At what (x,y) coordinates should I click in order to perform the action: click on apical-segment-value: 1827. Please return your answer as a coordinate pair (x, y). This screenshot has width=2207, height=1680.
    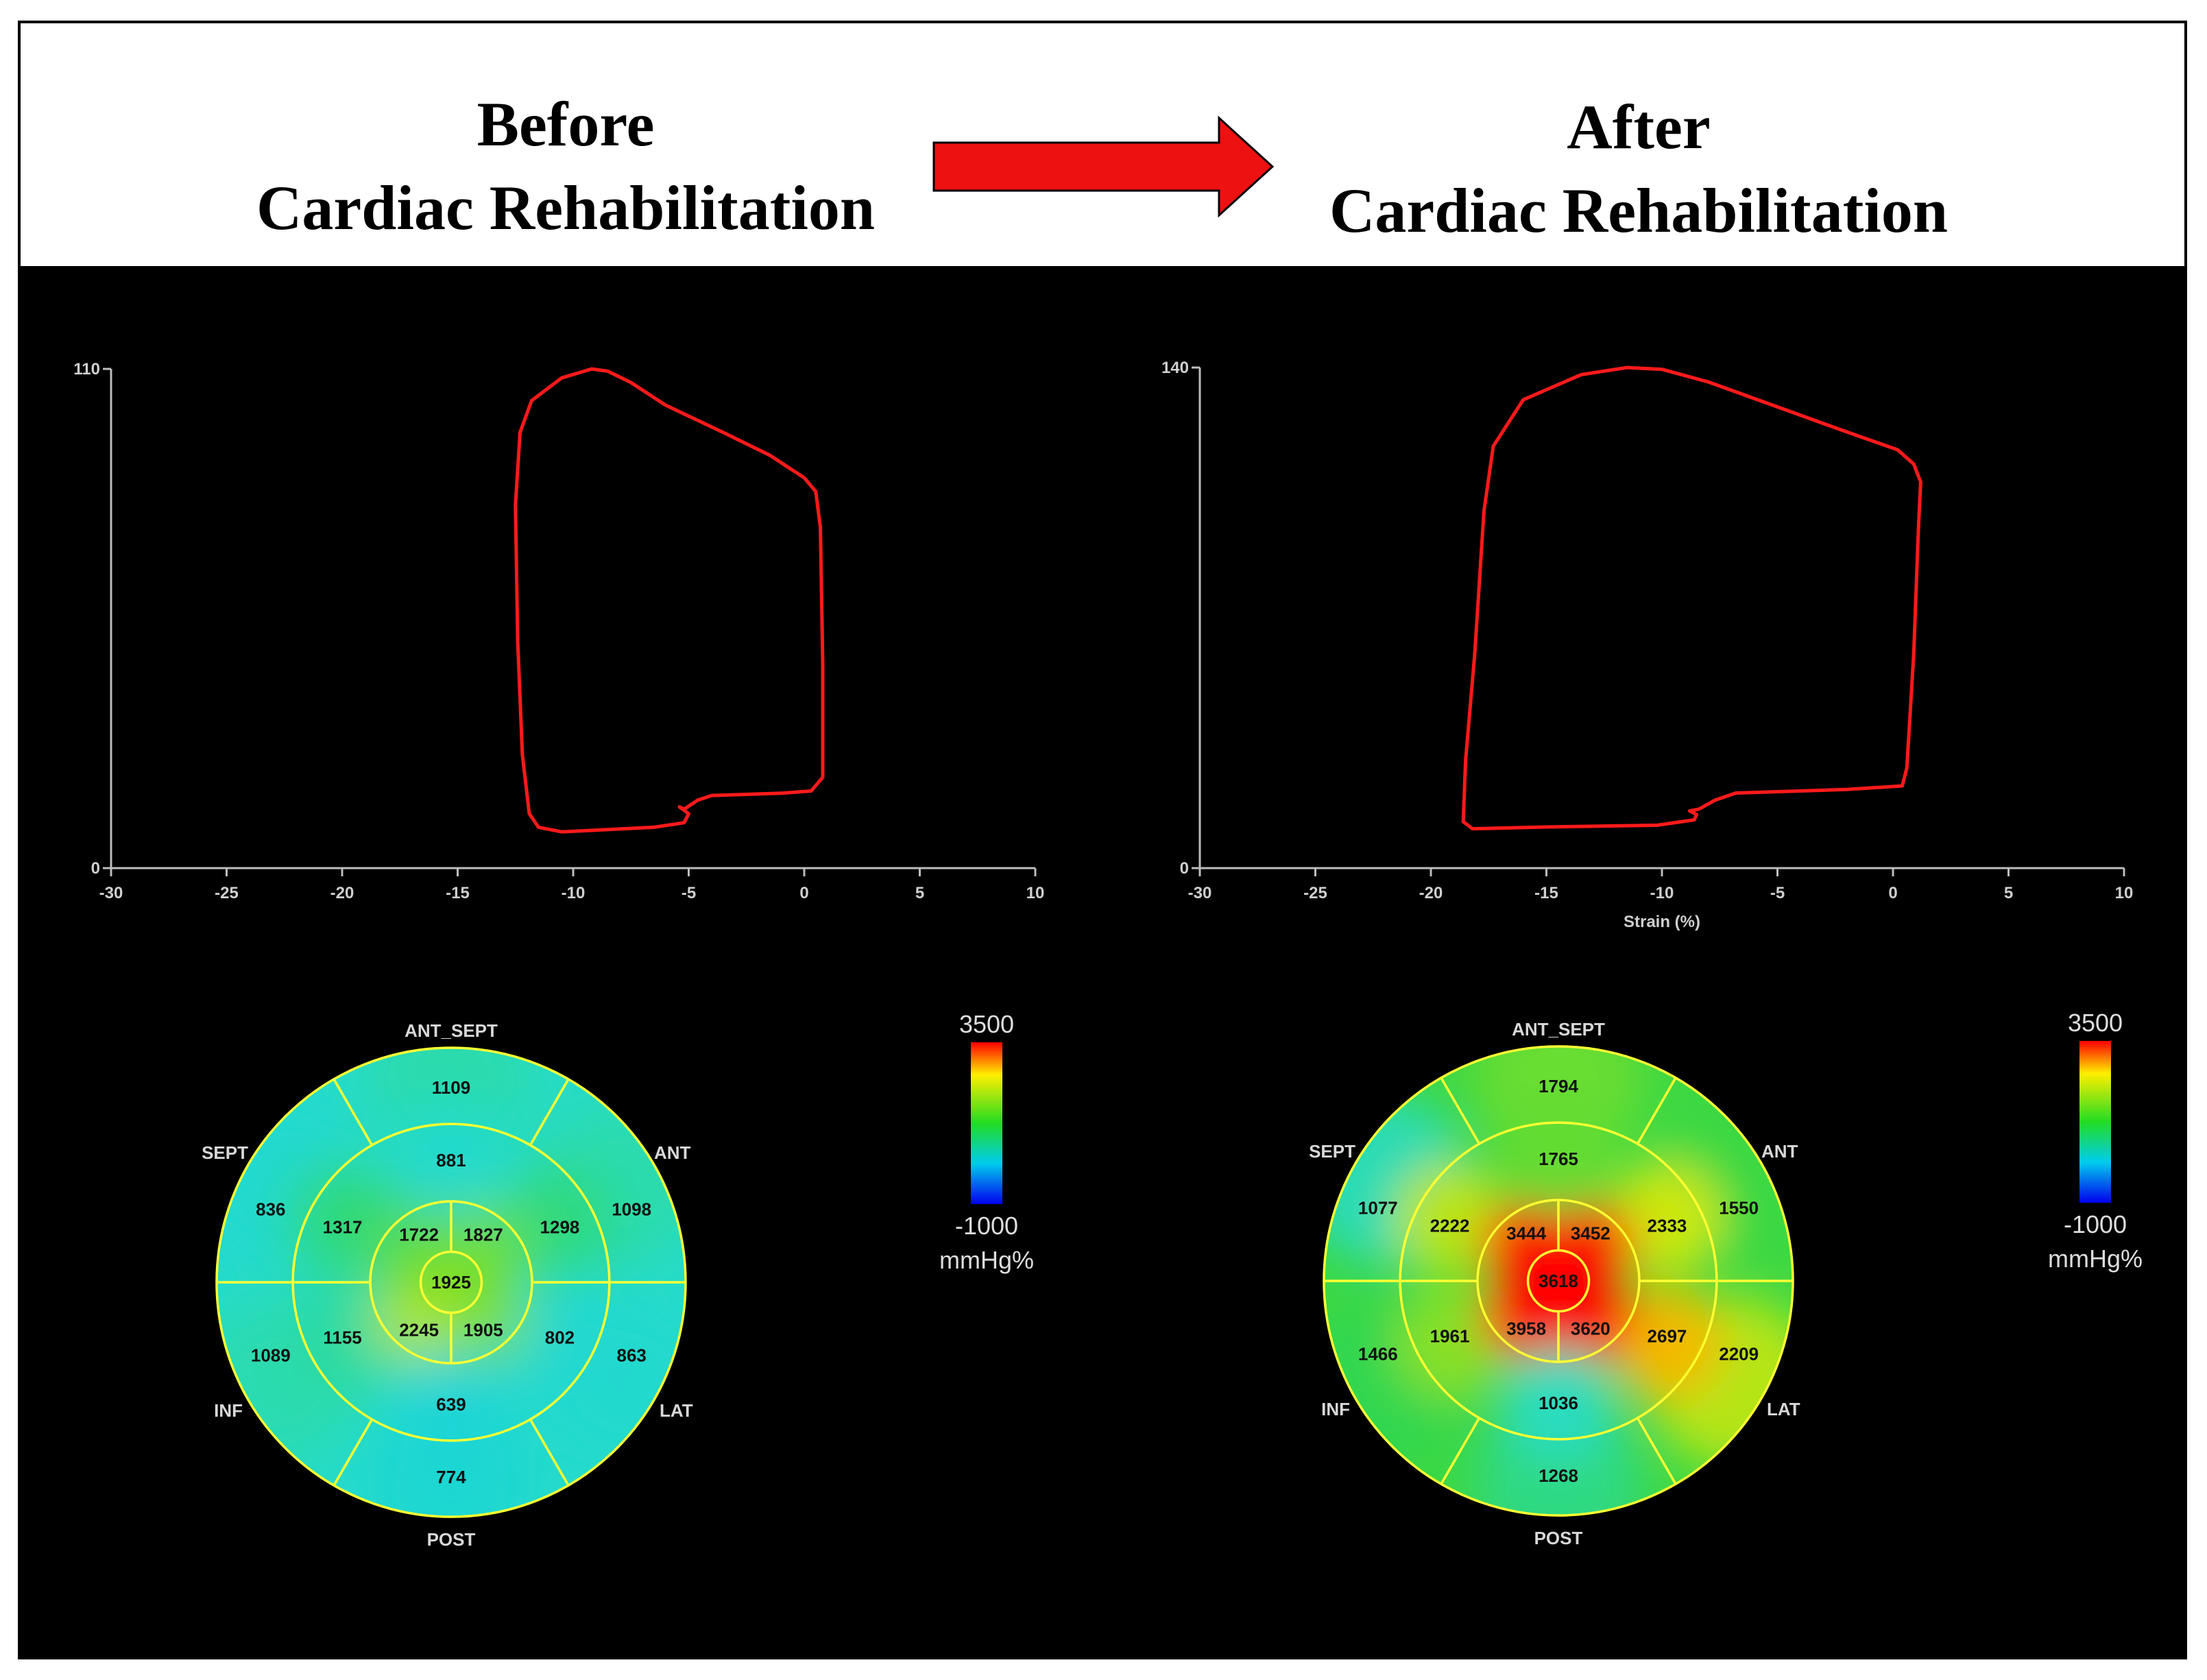
    Looking at the image, I should click on (483, 1235).